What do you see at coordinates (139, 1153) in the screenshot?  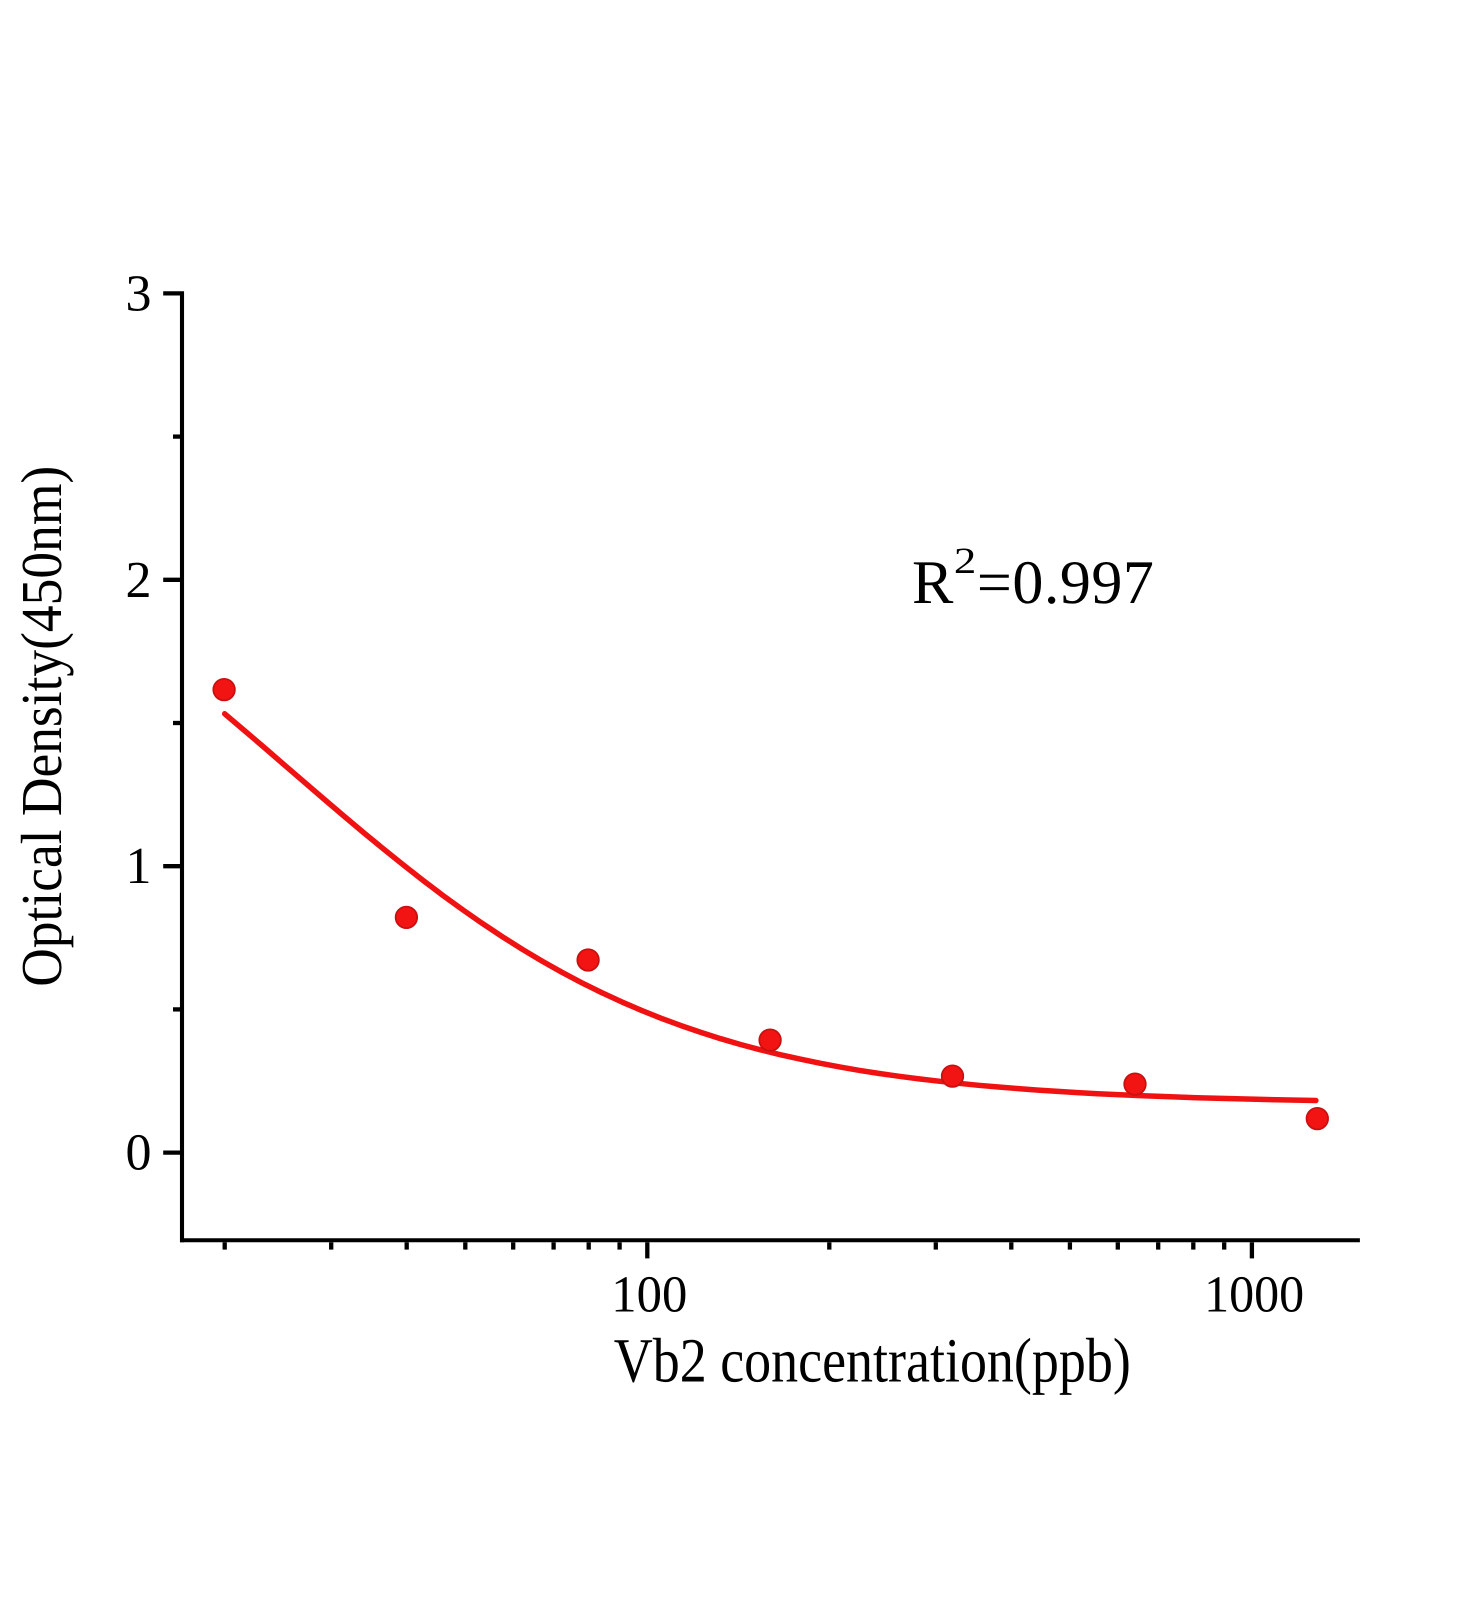 I see `svg-text: 0` at bounding box center [139, 1153].